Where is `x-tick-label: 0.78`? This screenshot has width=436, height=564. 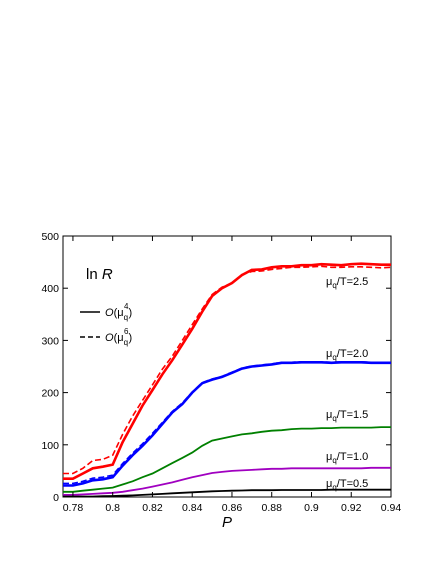 x-tick-label: 0.78 is located at coordinates (73, 508).